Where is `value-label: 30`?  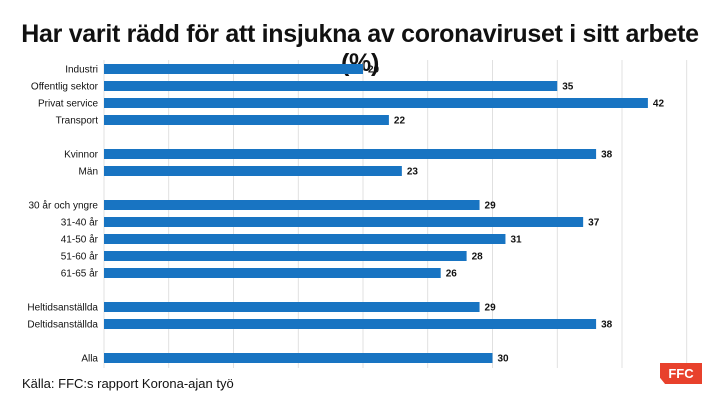
value-label: 30 is located at coordinates (504, 359).